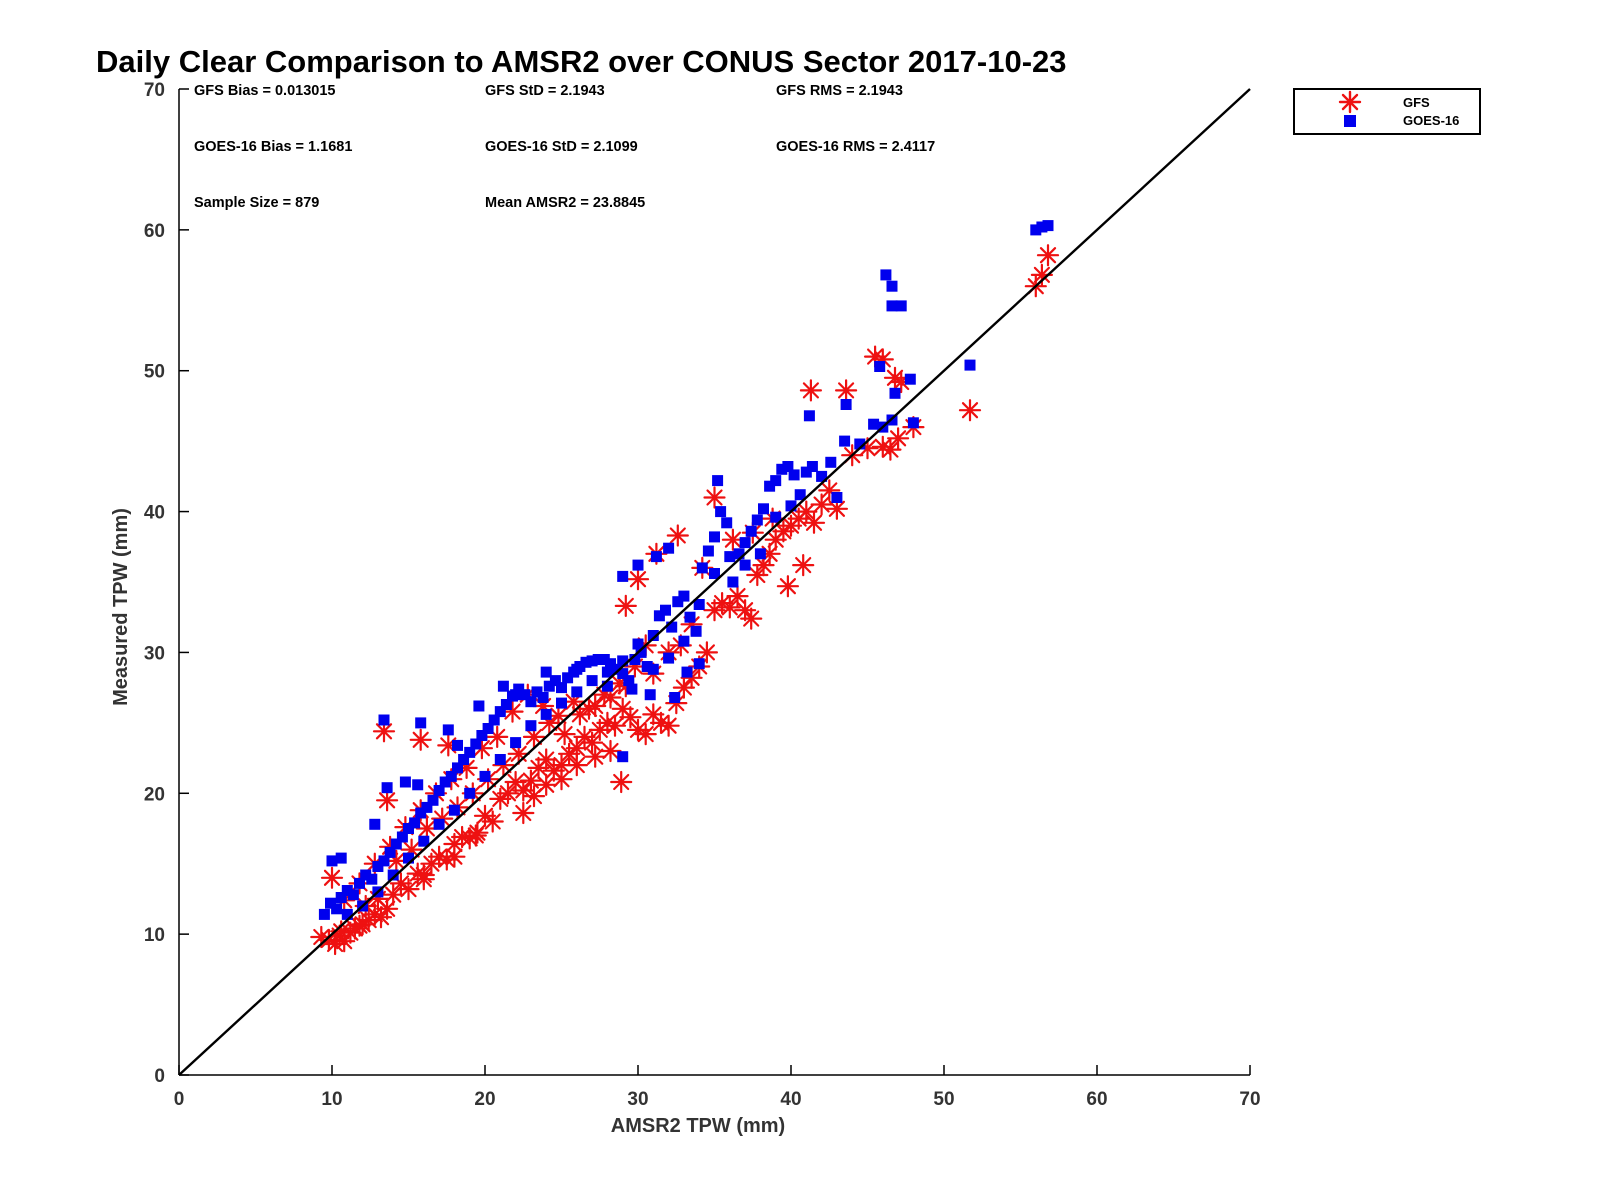 This screenshot has height=1200, width=1600. What do you see at coordinates (154, 935) in the screenshot?
I see `y-tick-label: 10` at bounding box center [154, 935].